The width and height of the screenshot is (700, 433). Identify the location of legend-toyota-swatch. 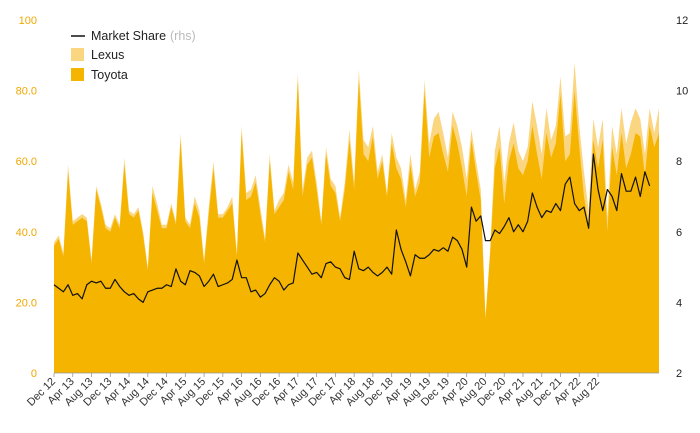
(77, 74).